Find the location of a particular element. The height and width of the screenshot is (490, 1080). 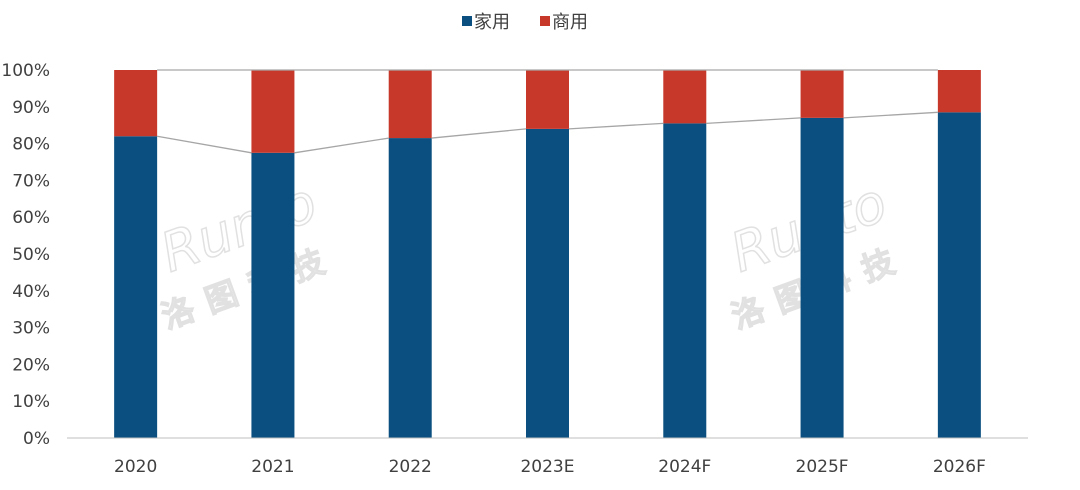

bar-segment-home-2020 is located at coordinates (136, 287).